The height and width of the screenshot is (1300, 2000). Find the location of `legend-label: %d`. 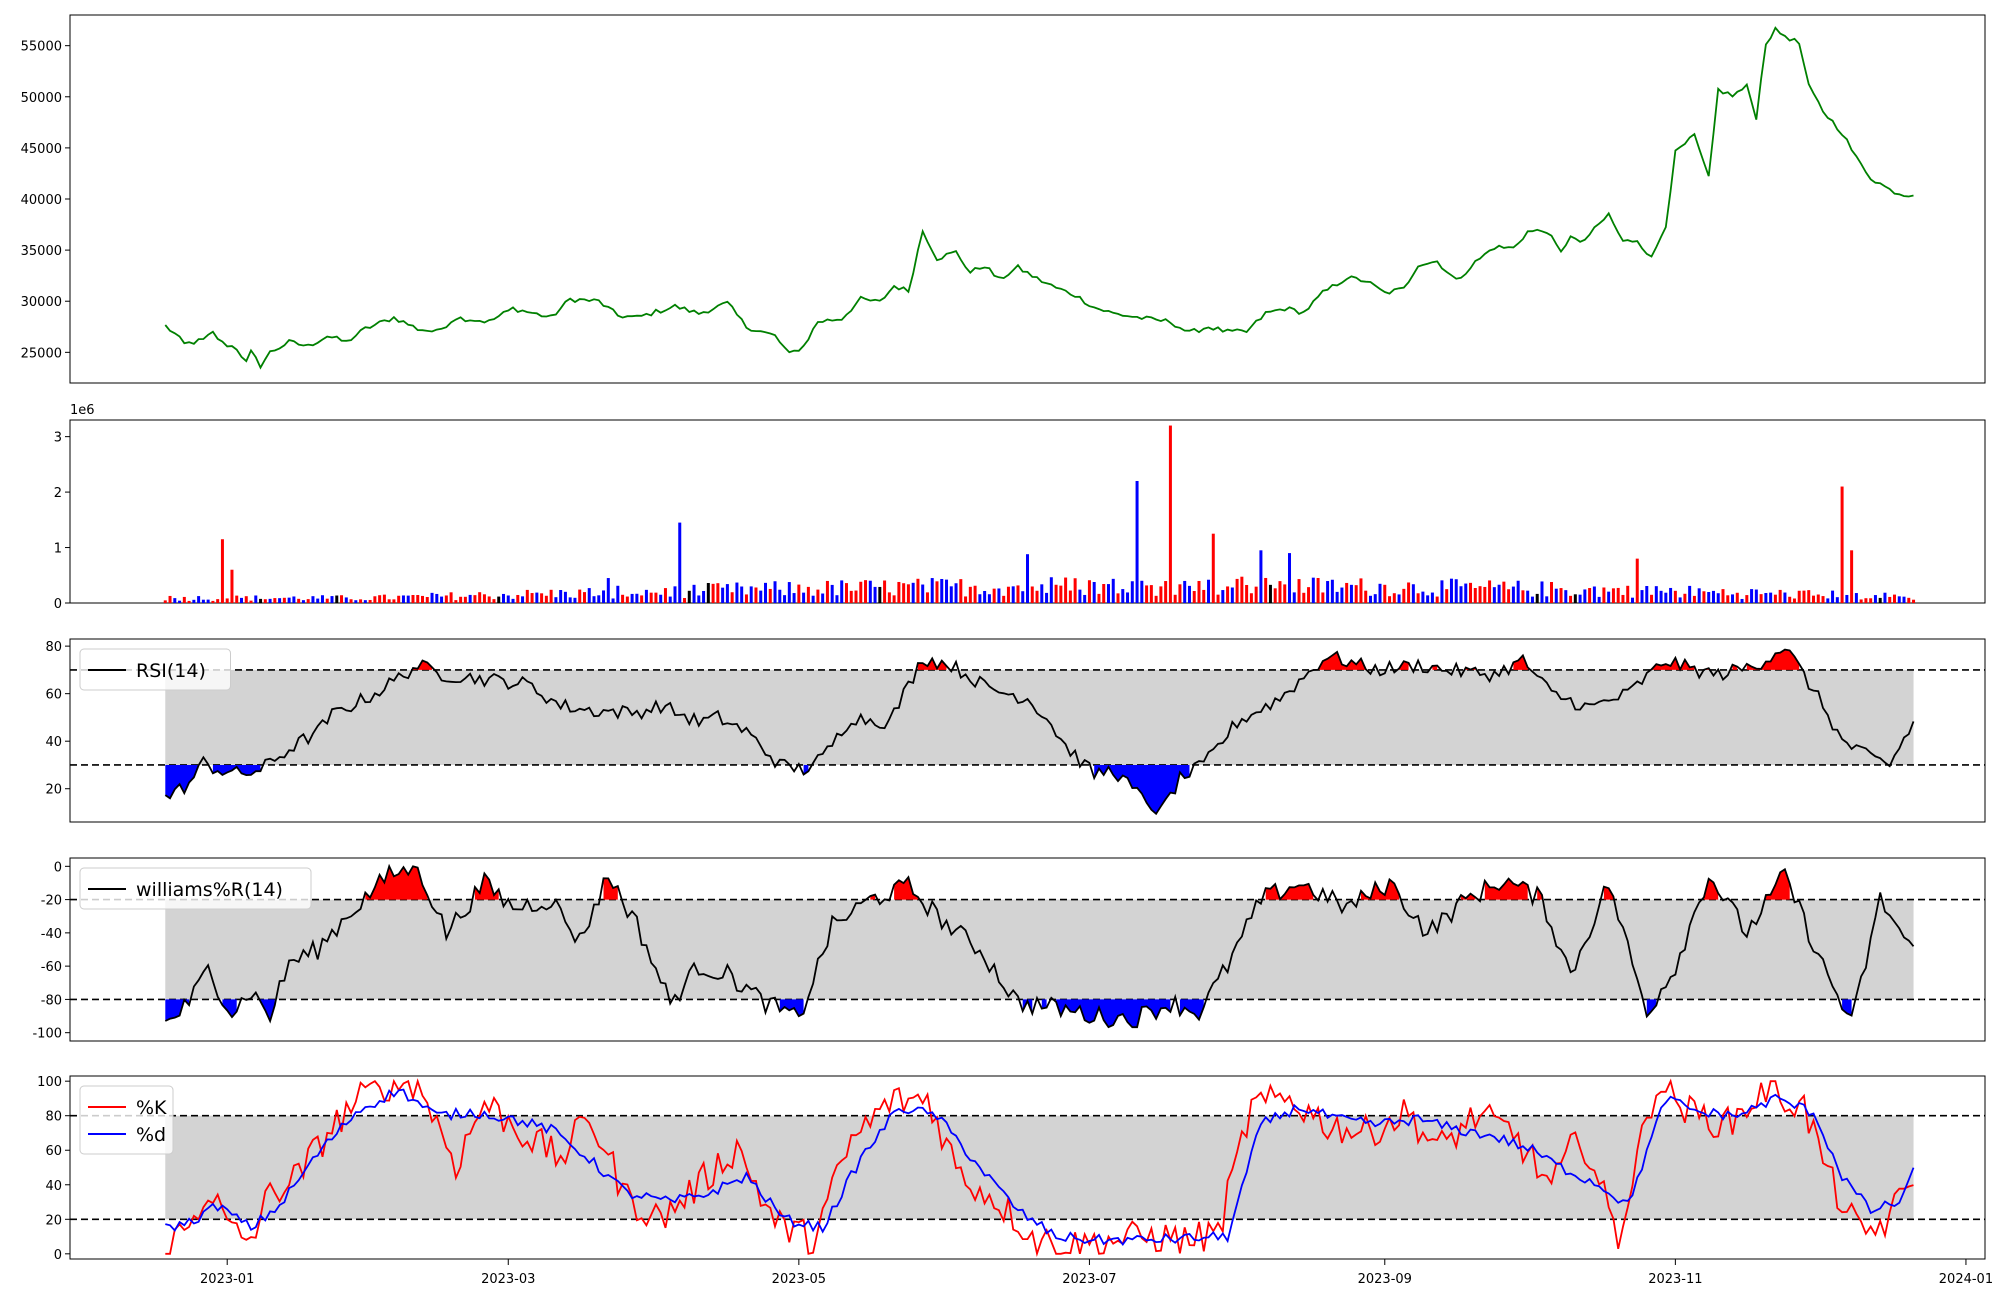

legend-label: %d is located at coordinates (151, 1135).